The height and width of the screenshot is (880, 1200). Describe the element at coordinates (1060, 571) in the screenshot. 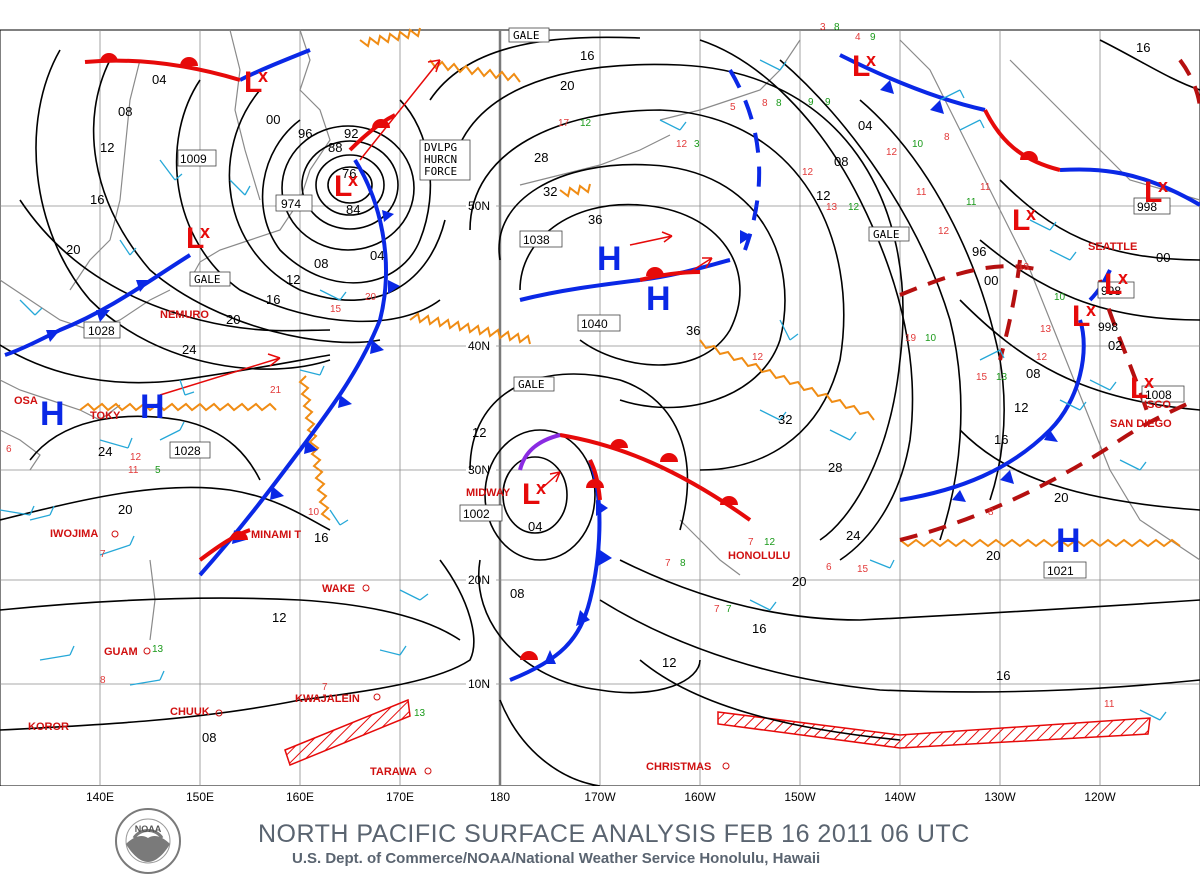

I see `high-value-1021: 1021` at that location.